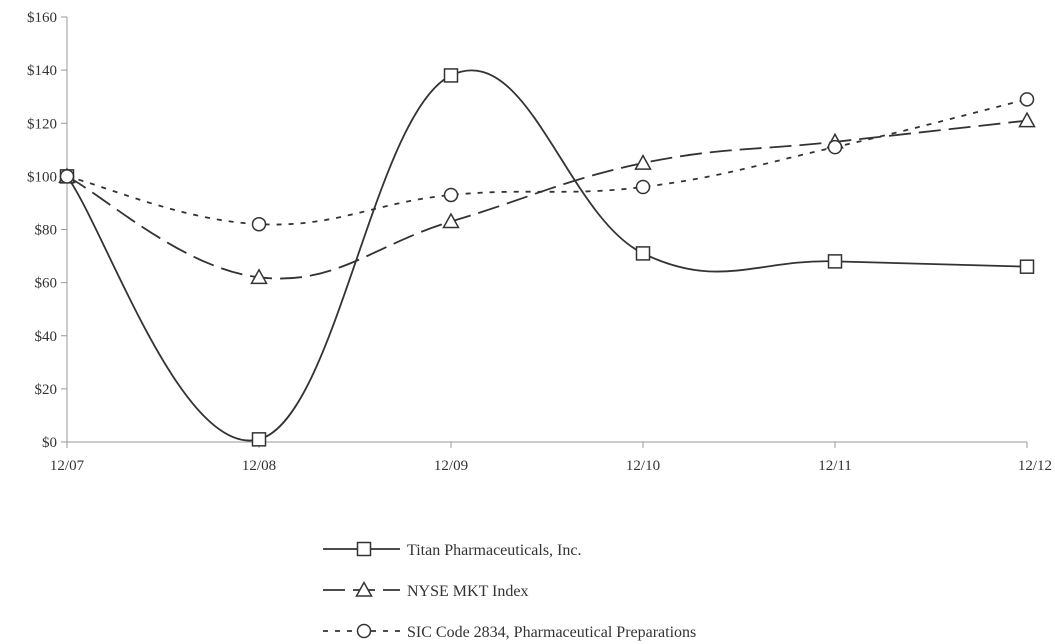 Image resolution: width=1055 pixels, height=644 pixels. Describe the element at coordinates (643, 466) in the screenshot. I see `x-tick-label: 12/10` at that location.